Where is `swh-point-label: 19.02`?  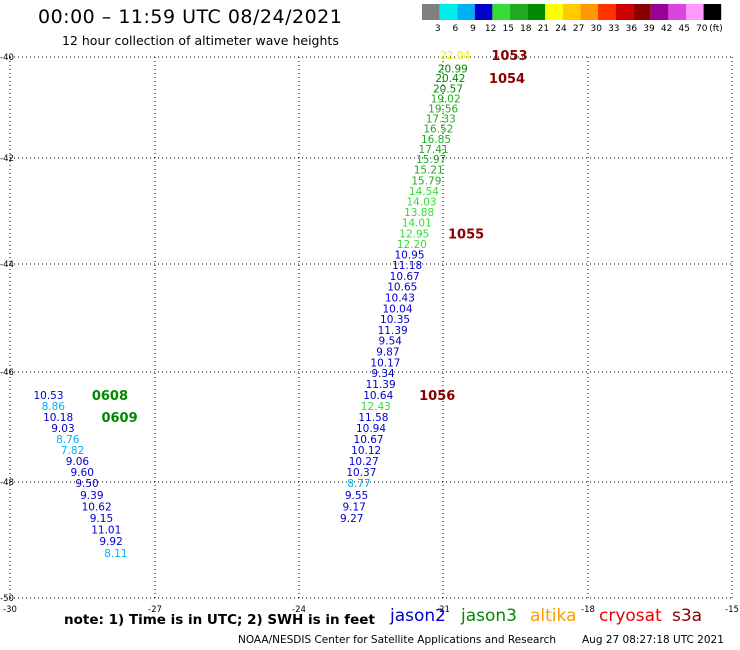
swh-point-label: 19.02 is located at coordinates (446, 99).